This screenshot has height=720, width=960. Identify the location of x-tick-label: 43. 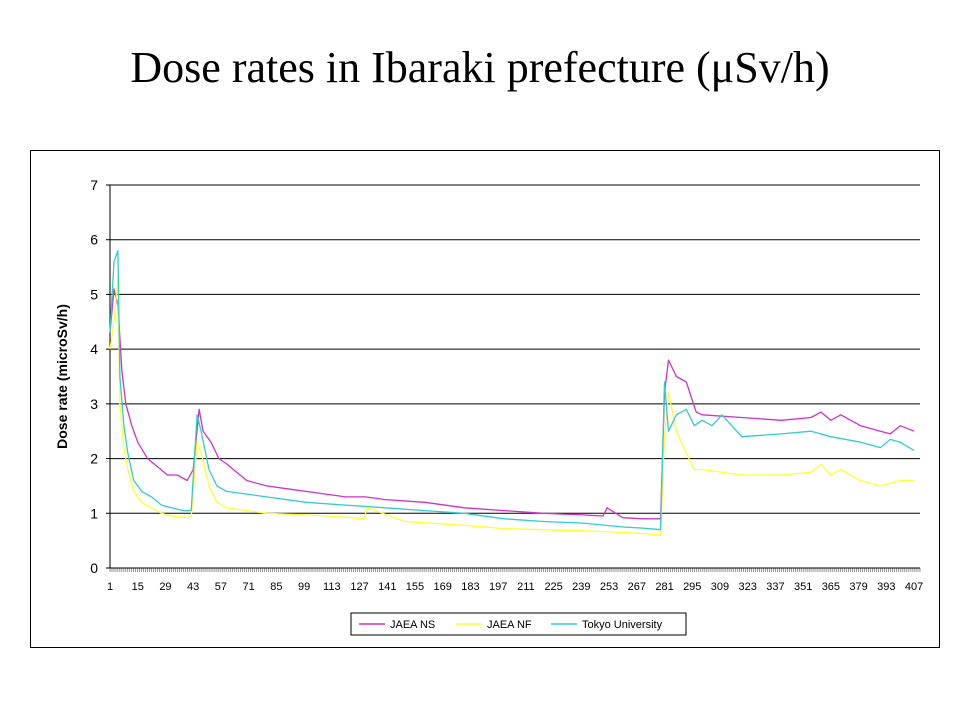
(193, 587).